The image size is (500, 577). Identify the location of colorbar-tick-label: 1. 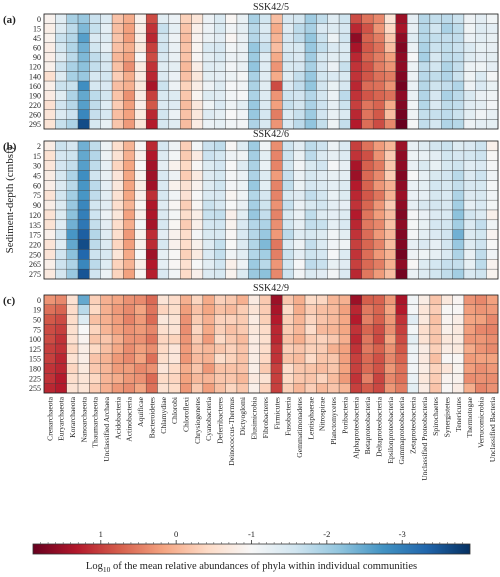
(101, 534).